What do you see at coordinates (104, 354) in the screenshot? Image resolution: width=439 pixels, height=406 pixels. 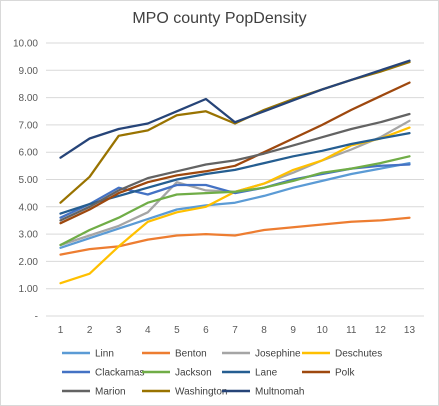 I see `legend-label: Linn` at bounding box center [104, 354].